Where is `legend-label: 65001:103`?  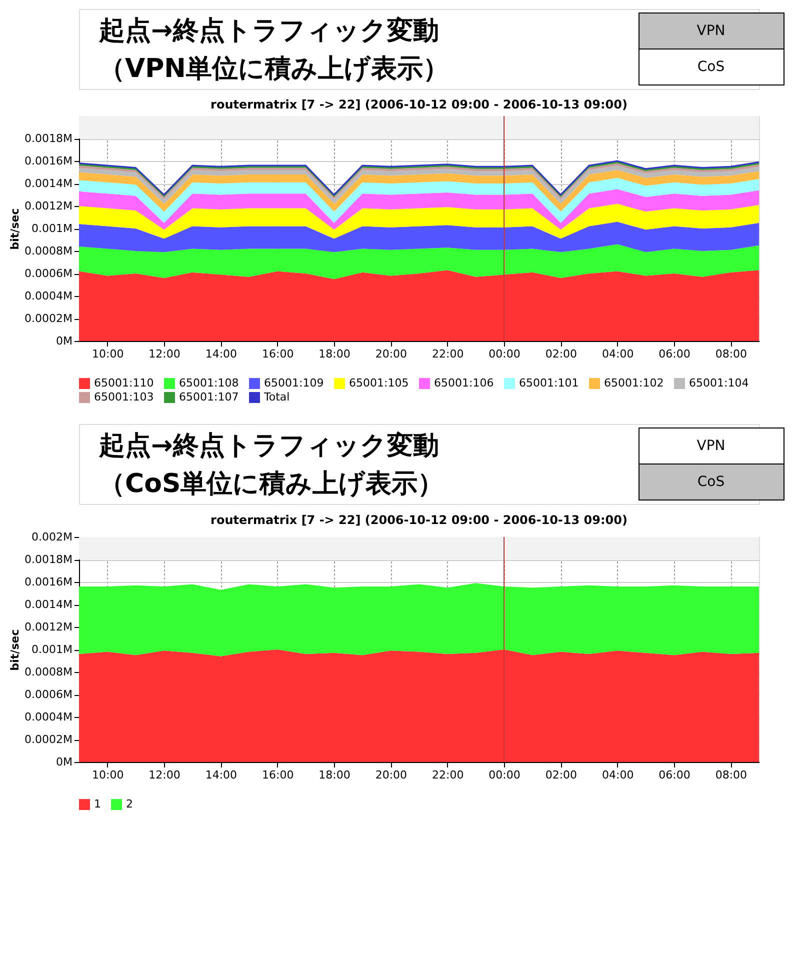 legend-label: 65001:103 is located at coordinates (124, 397).